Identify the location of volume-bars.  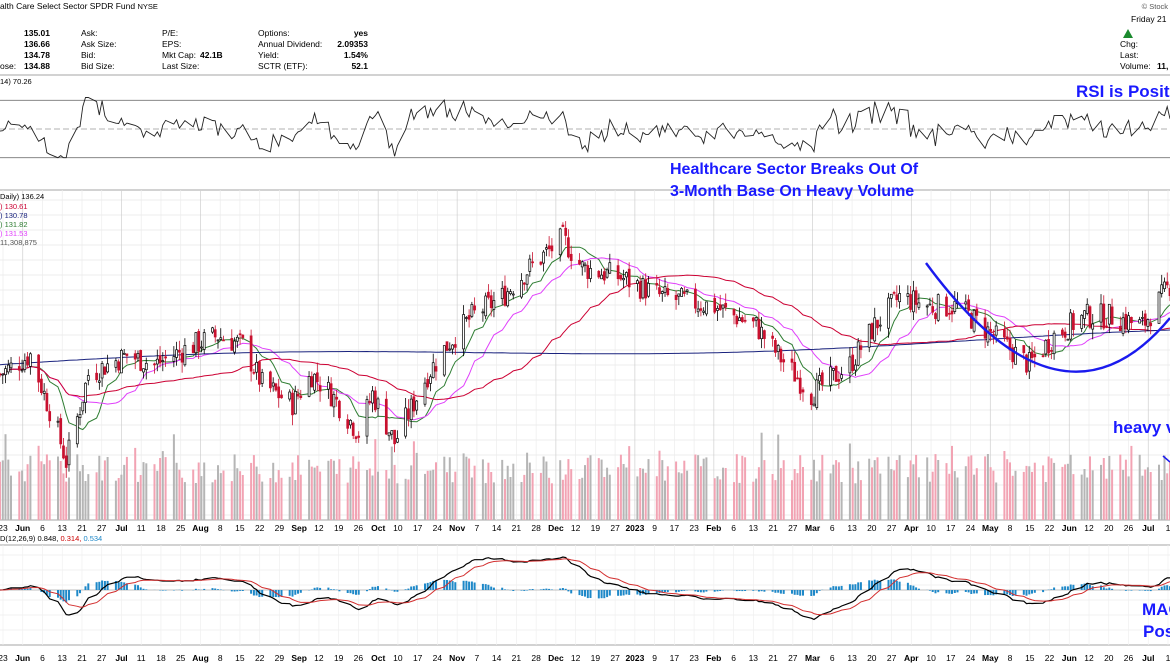
(585, 476).